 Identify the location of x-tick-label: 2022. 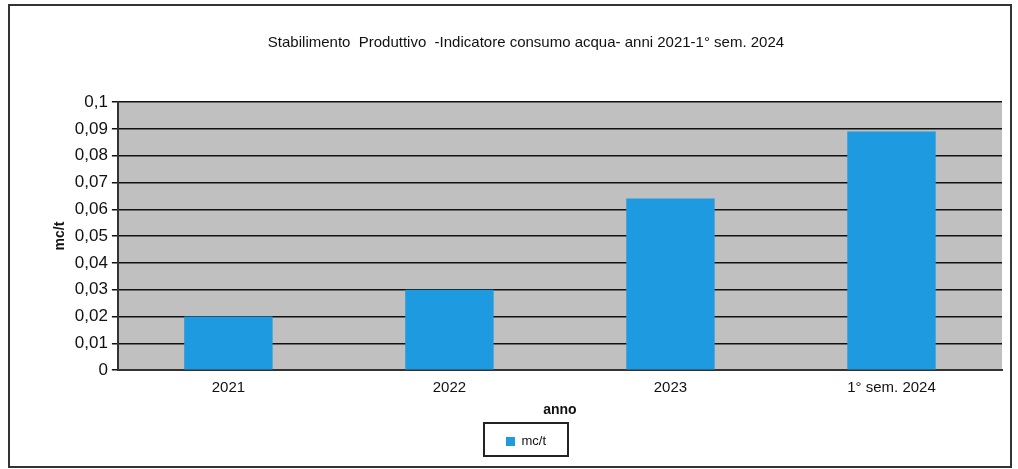
(449, 387).